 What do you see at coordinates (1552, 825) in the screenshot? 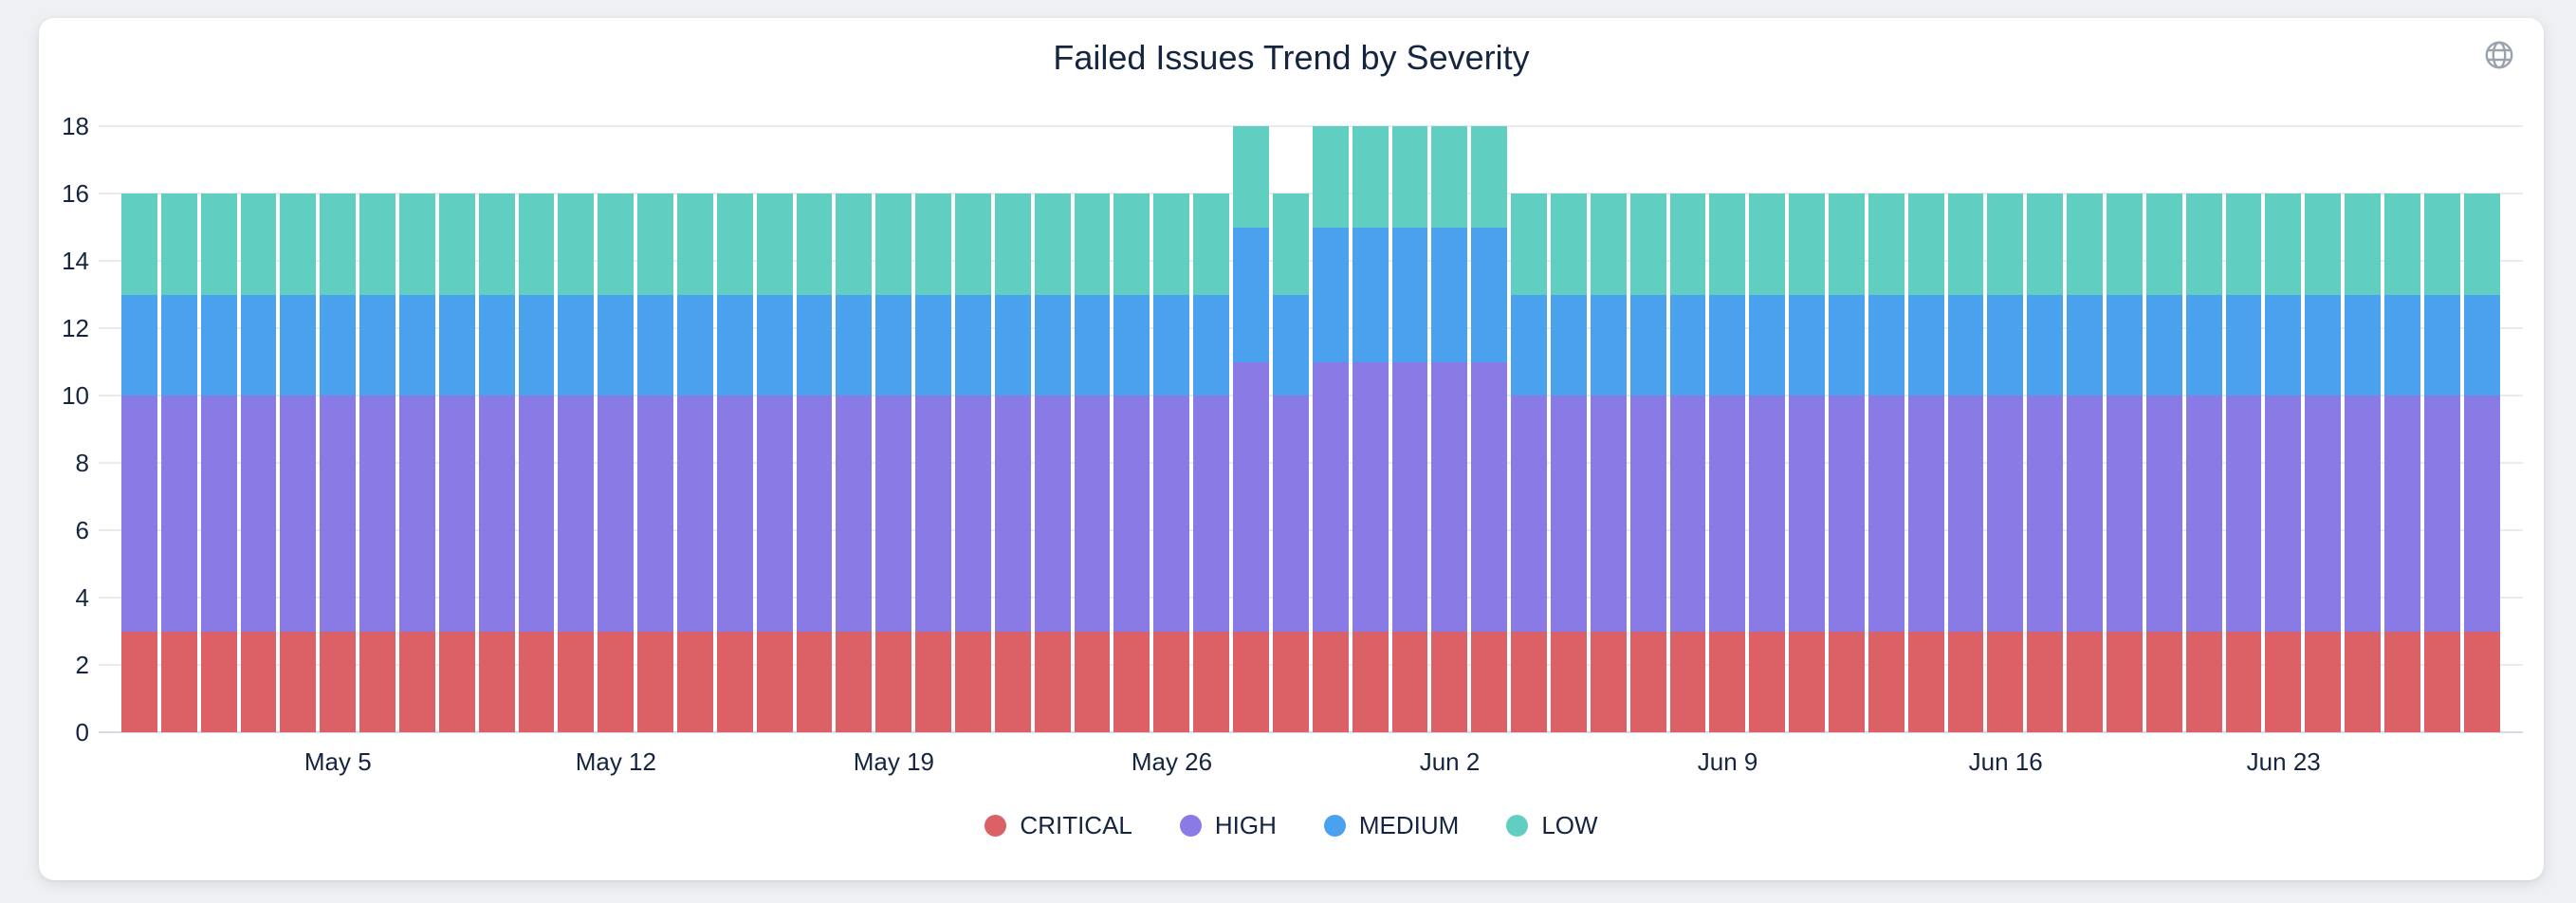
I see `legend-item-low: LOW` at bounding box center [1552, 825].